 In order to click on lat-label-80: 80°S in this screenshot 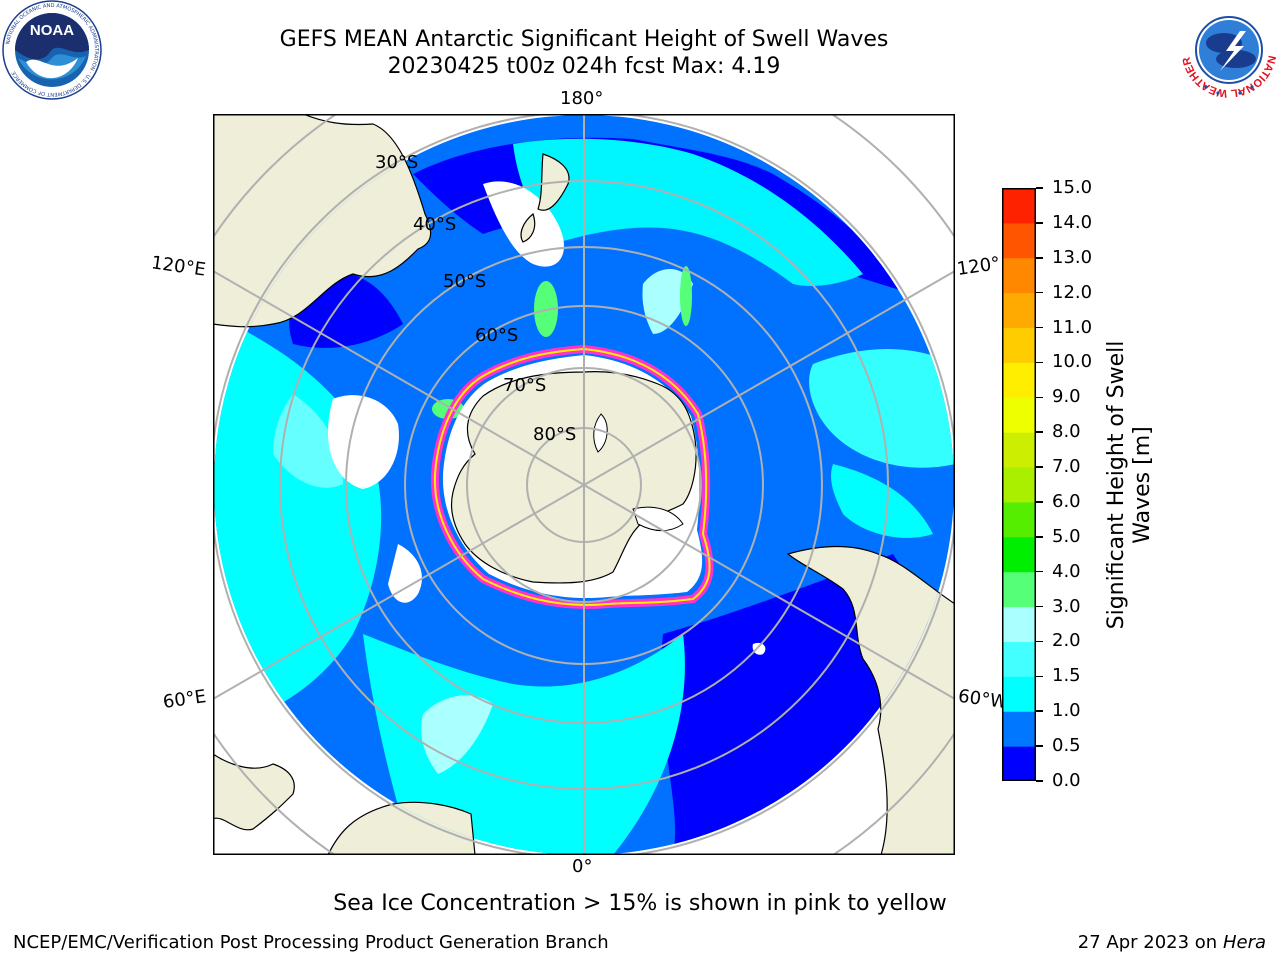, I will do `click(554, 434)`.